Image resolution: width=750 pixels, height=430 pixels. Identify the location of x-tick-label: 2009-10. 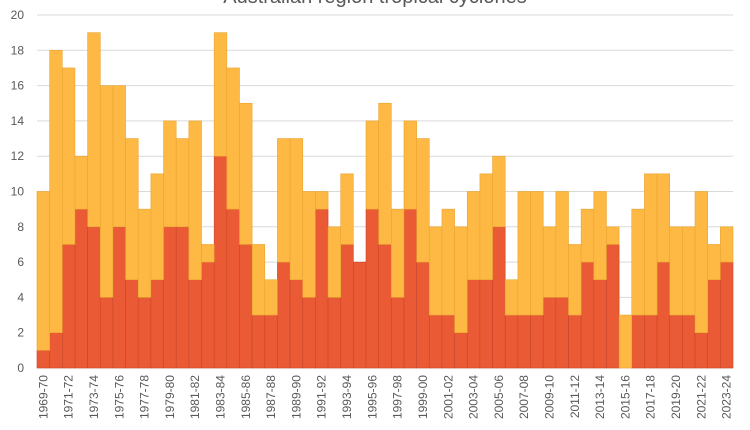
(550, 397).